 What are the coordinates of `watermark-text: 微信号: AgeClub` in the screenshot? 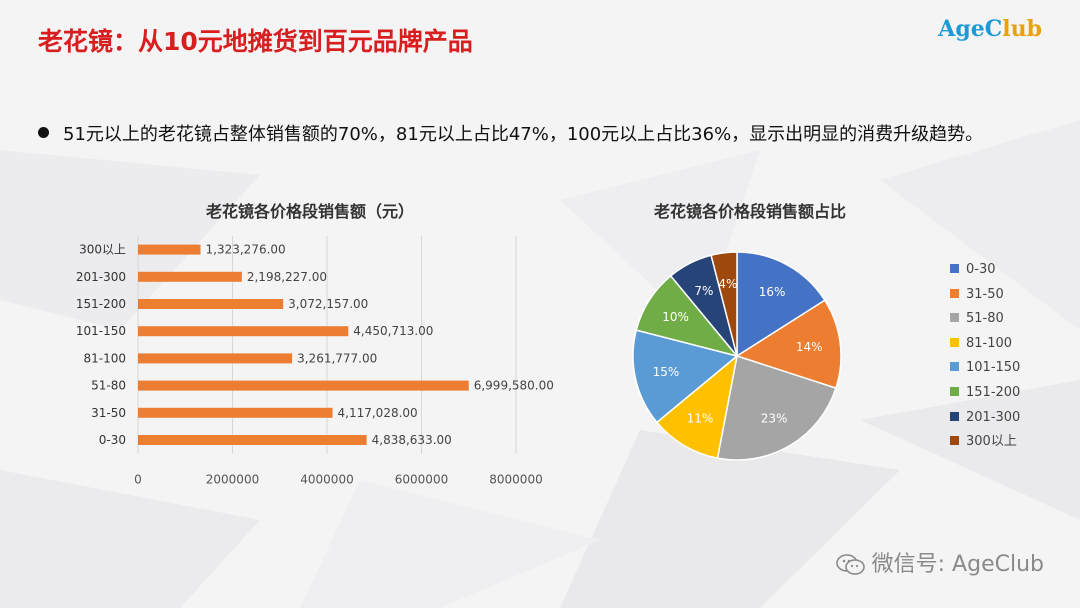 It's located at (957, 564).